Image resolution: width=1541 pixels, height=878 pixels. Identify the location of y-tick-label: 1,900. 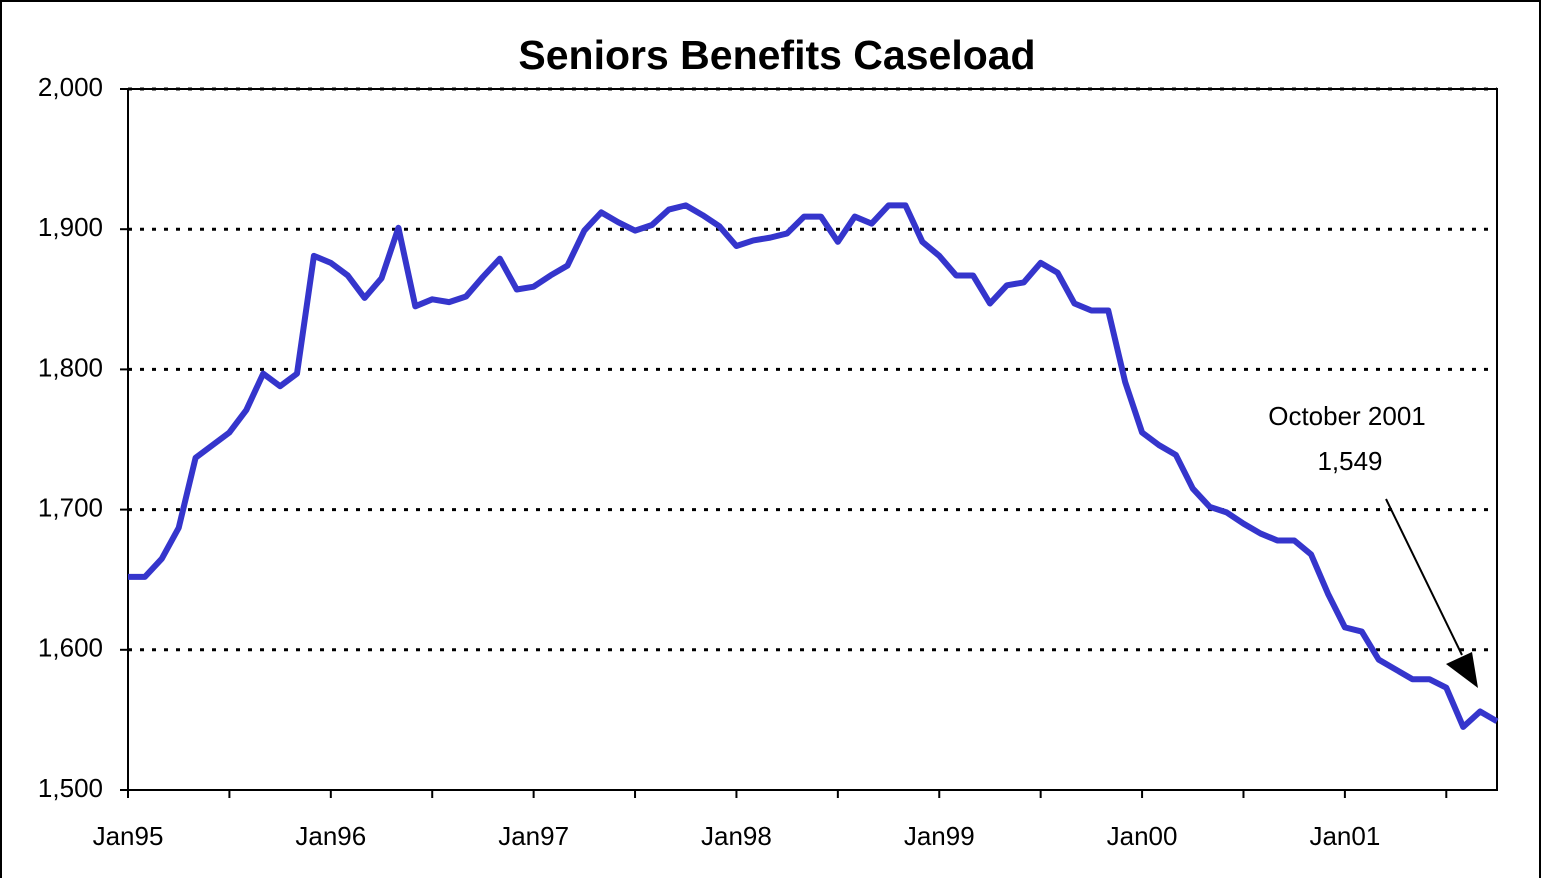
(70, 227).